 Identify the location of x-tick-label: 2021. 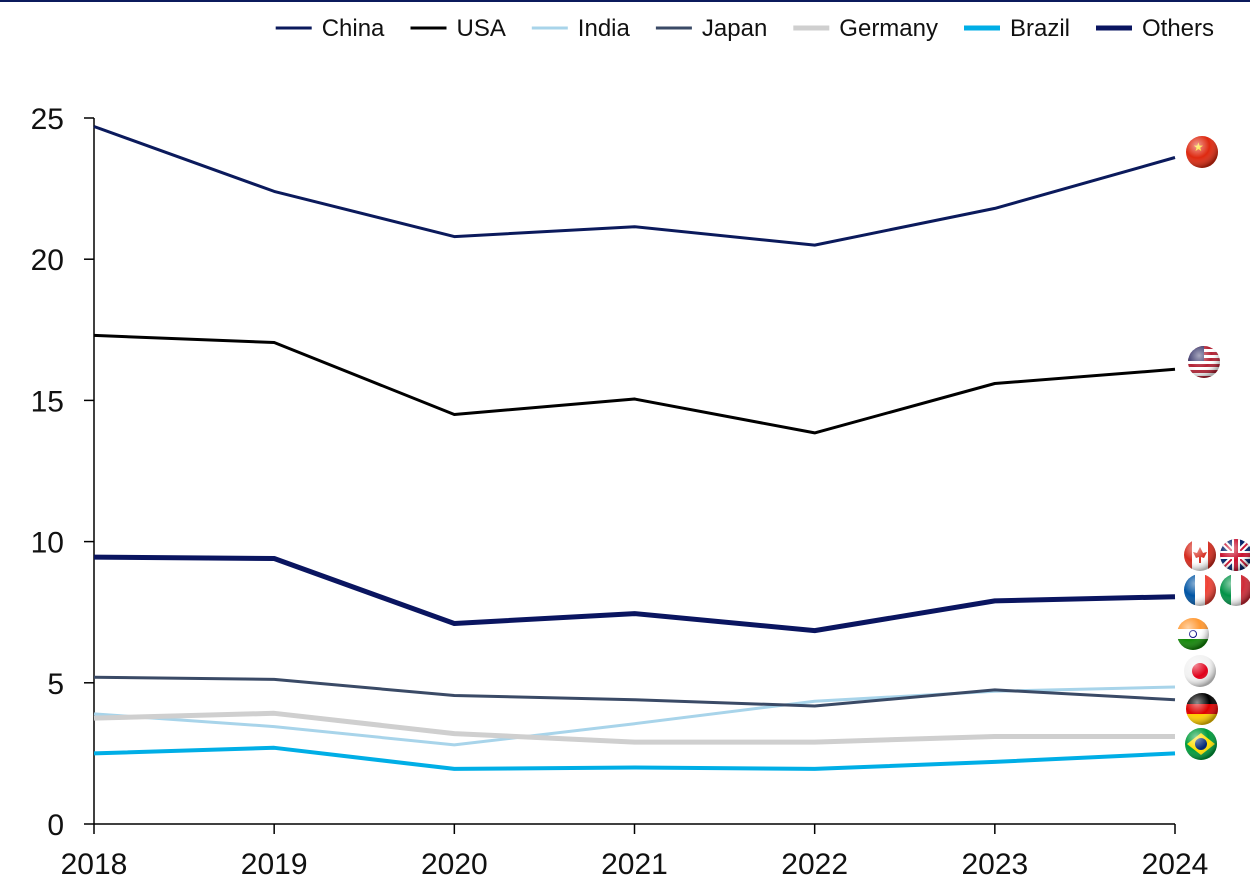
(634, 864).